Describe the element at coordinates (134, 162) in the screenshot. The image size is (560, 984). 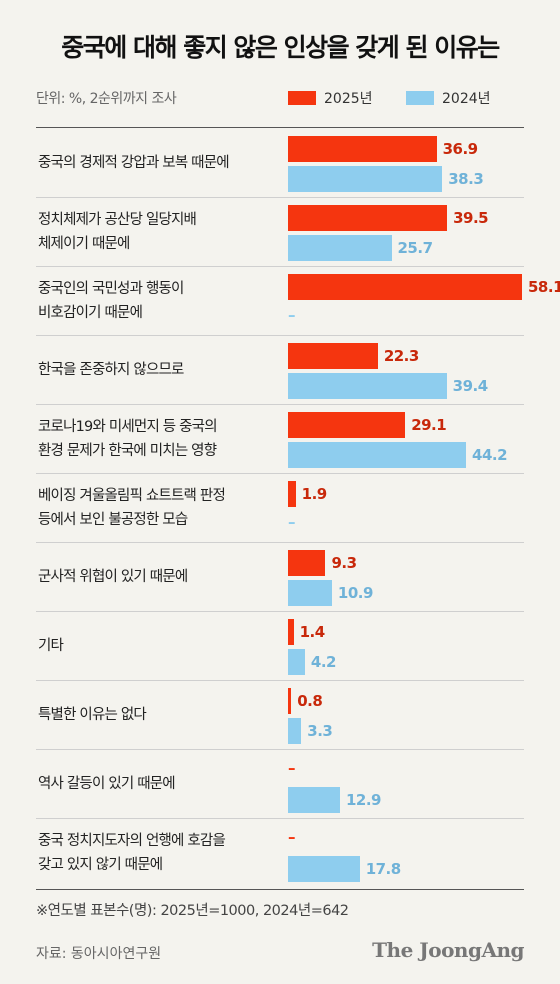
I see `category-label-line: 중국의 경제적 강압과 보복 때문에` at that location.